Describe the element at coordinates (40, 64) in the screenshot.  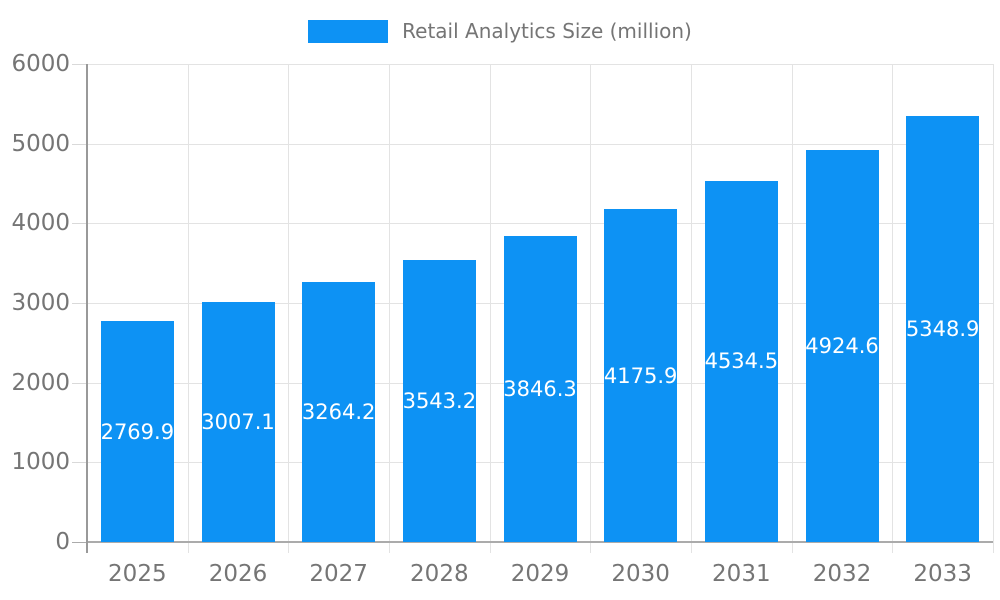
I see `y-axis-label: 6000` at that location.